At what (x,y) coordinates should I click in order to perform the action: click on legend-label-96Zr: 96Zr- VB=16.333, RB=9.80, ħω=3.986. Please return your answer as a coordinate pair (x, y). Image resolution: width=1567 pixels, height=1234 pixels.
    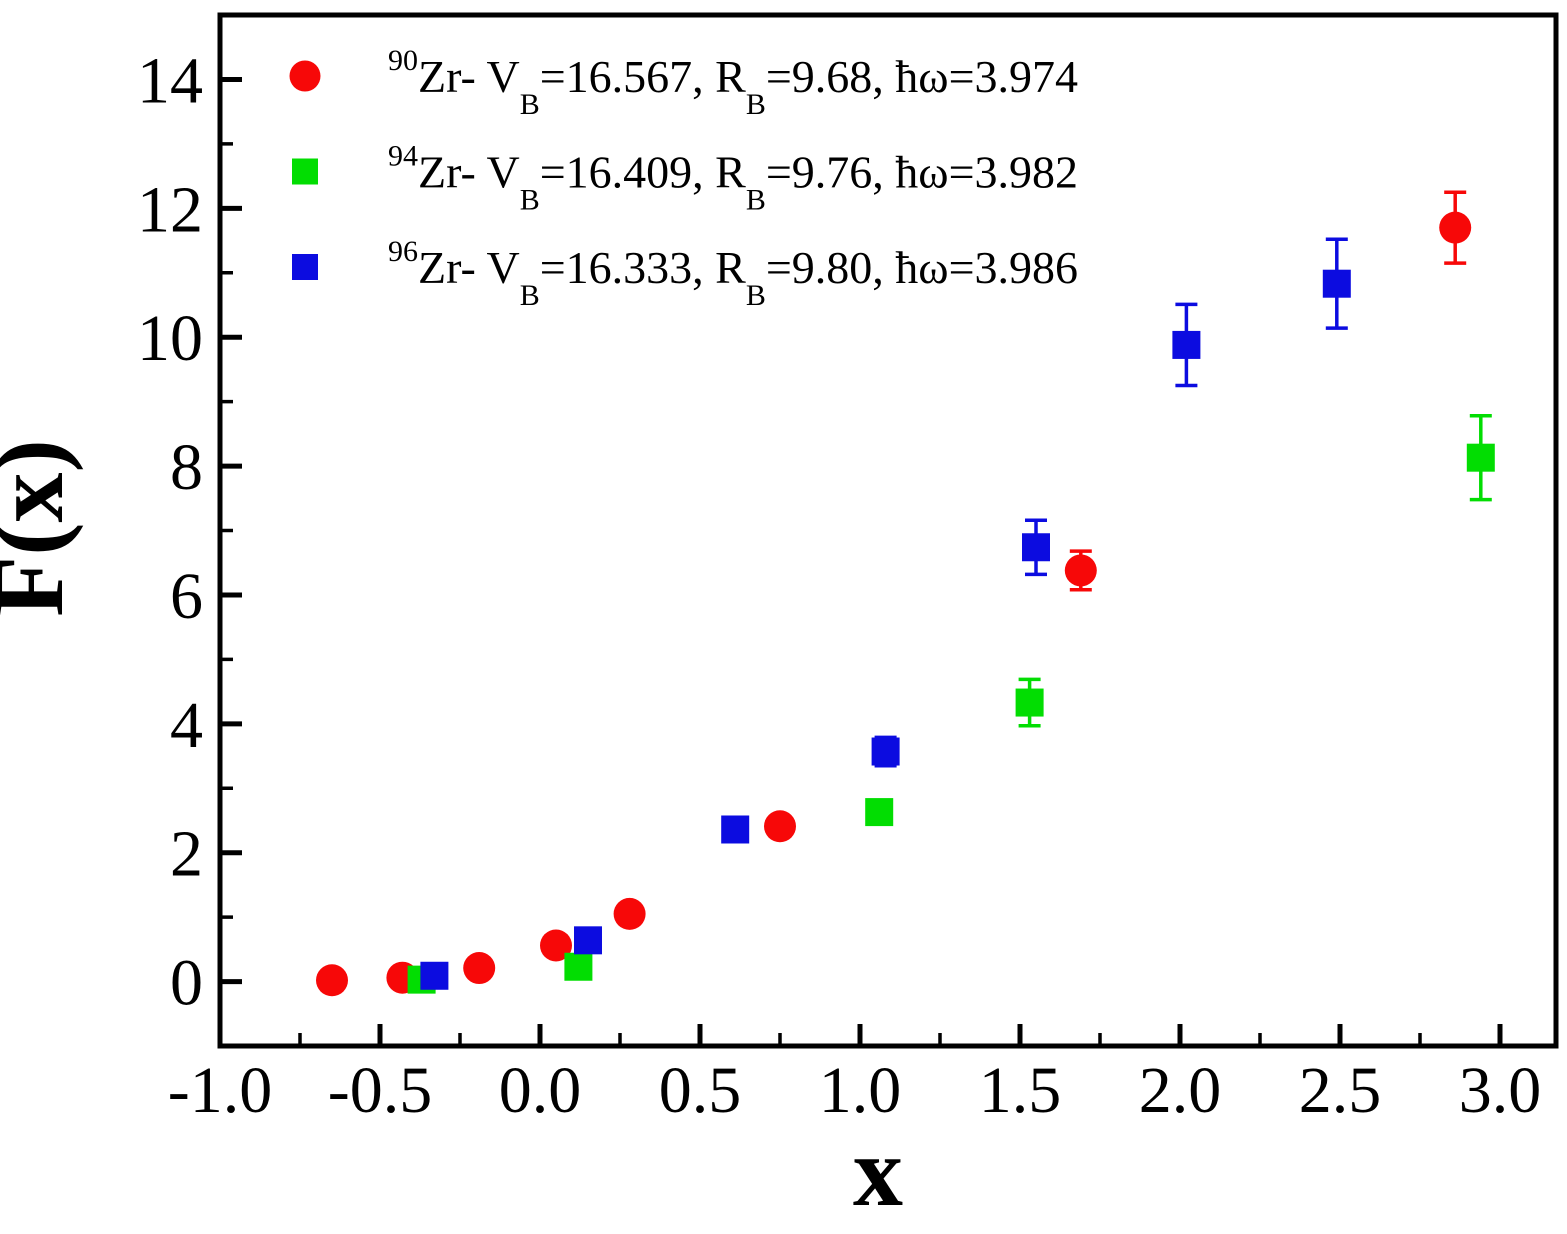
    Looking at the image, I should click on (733, 273).